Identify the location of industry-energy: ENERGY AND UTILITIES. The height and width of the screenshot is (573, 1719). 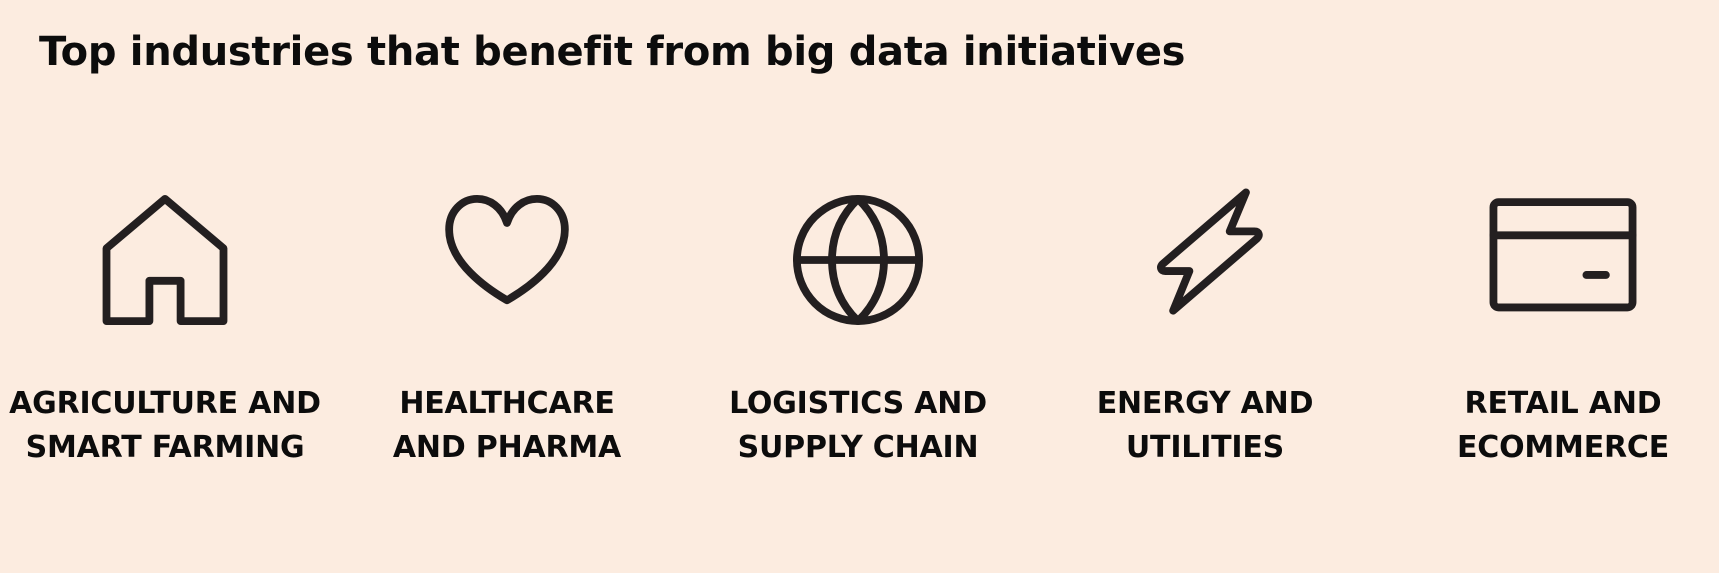
(1205, 320).